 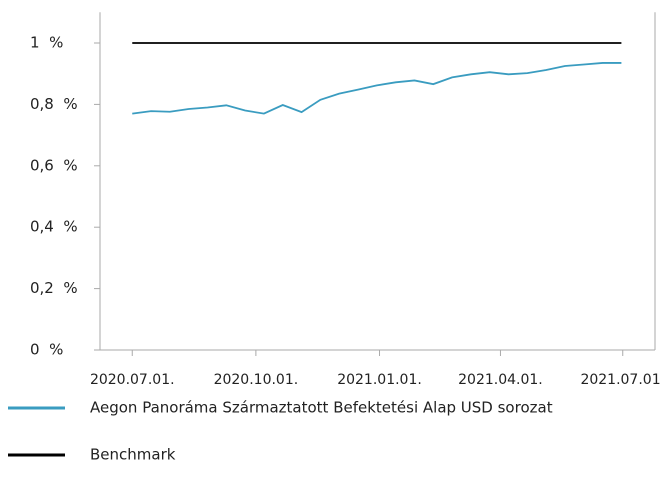 What do you see at coordinates (133, 455) in the screenshot?
I see `legend-label: Benchmark` at bounding box center [133, 455].